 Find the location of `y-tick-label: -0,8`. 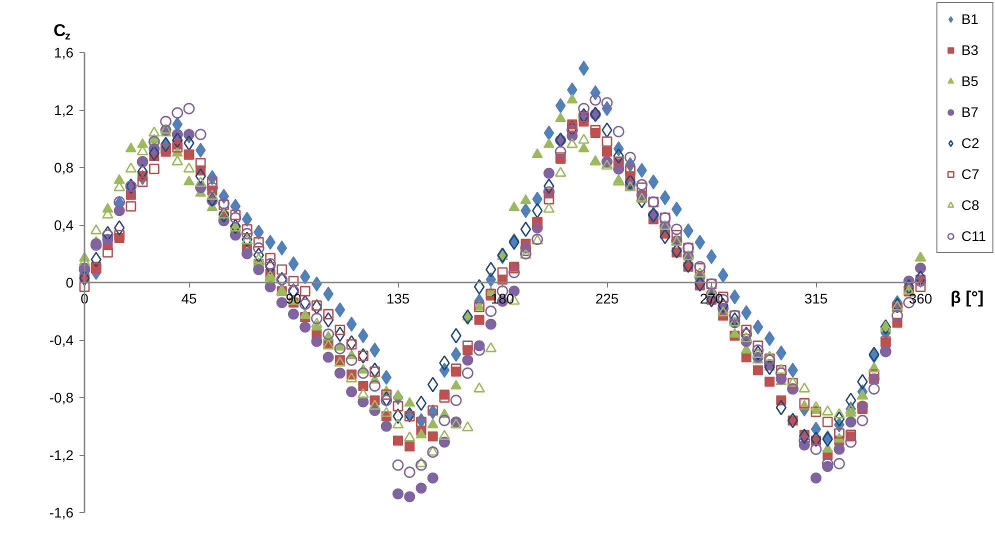

y-tick-label: -0,8 is located at coordinates (61, 398).